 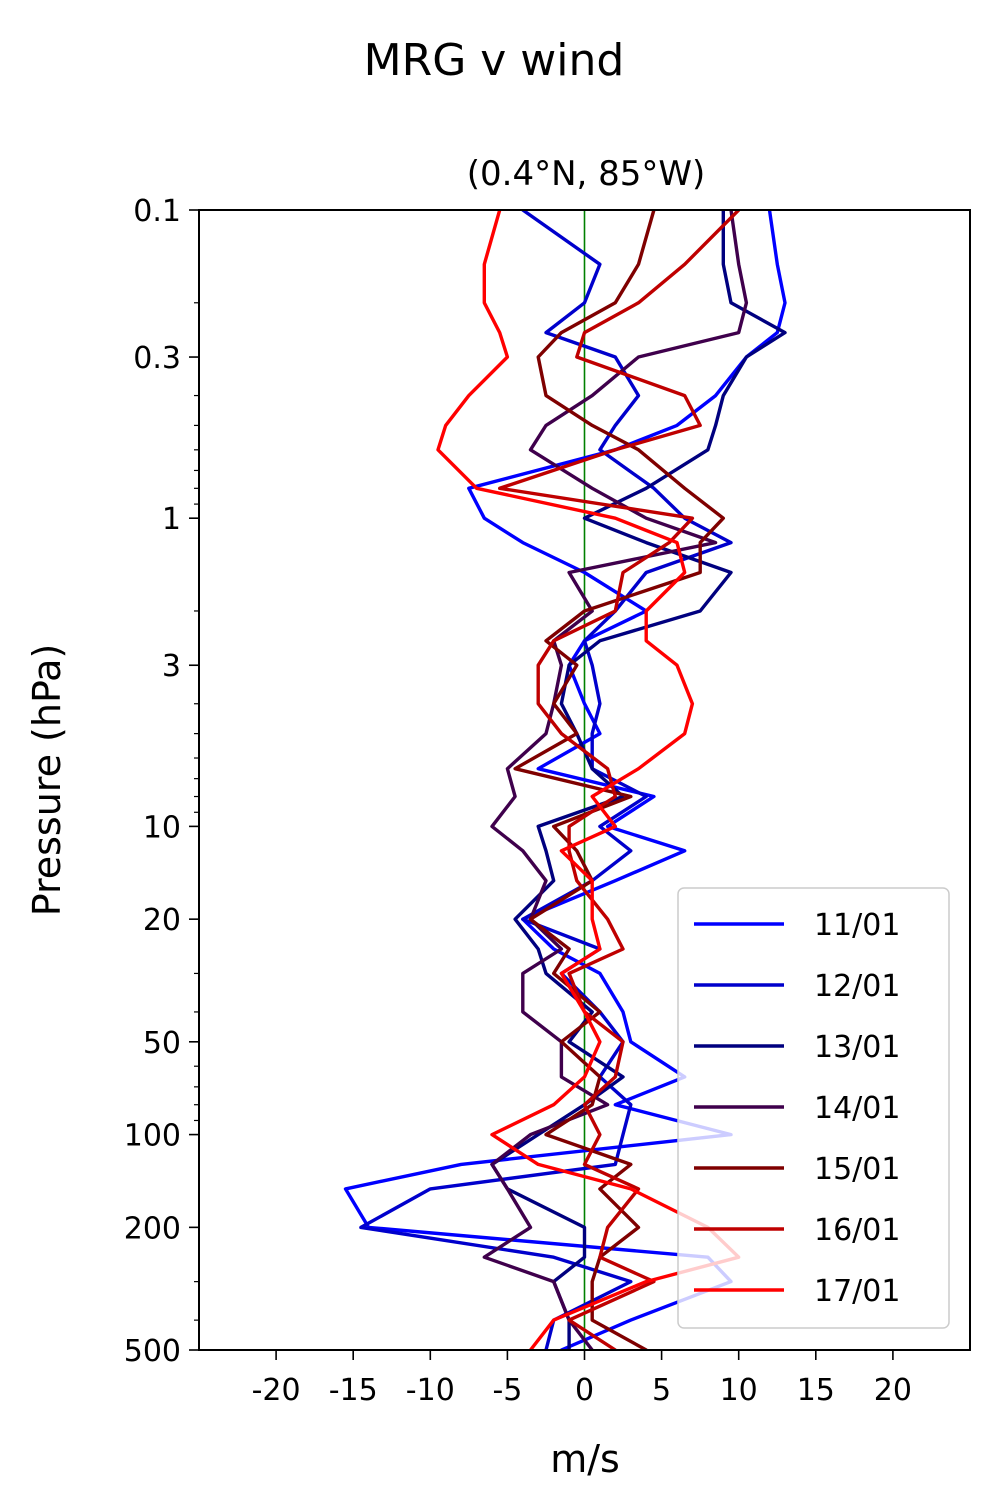 I want to click on legend: 11/01 12/01 13/01 14/01 15/01 16/01 17/01, so click(x=813, y=1108).